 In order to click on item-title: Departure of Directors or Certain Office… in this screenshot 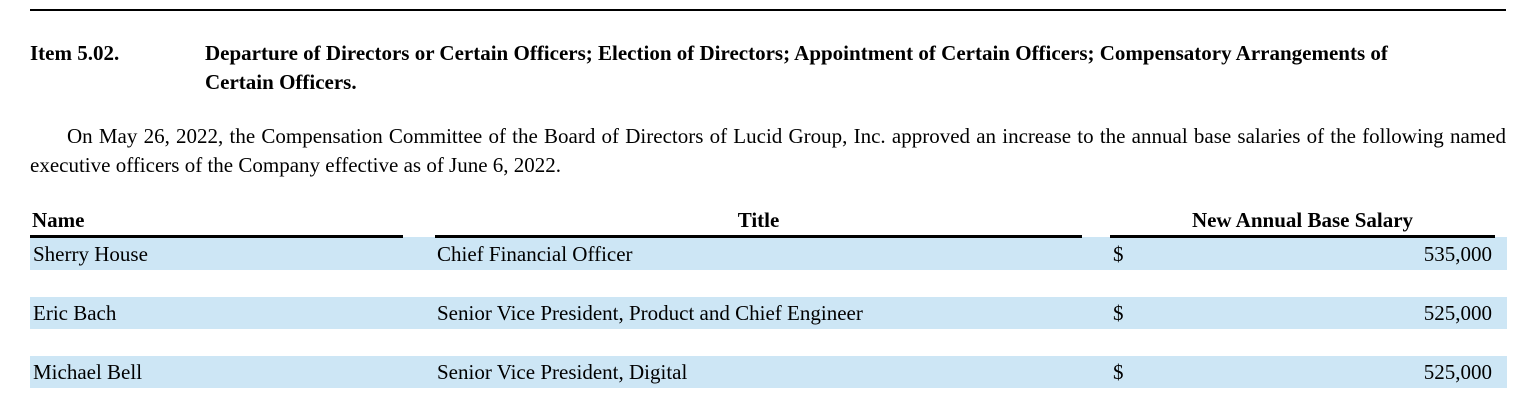, I will do `click(796, 67)`.